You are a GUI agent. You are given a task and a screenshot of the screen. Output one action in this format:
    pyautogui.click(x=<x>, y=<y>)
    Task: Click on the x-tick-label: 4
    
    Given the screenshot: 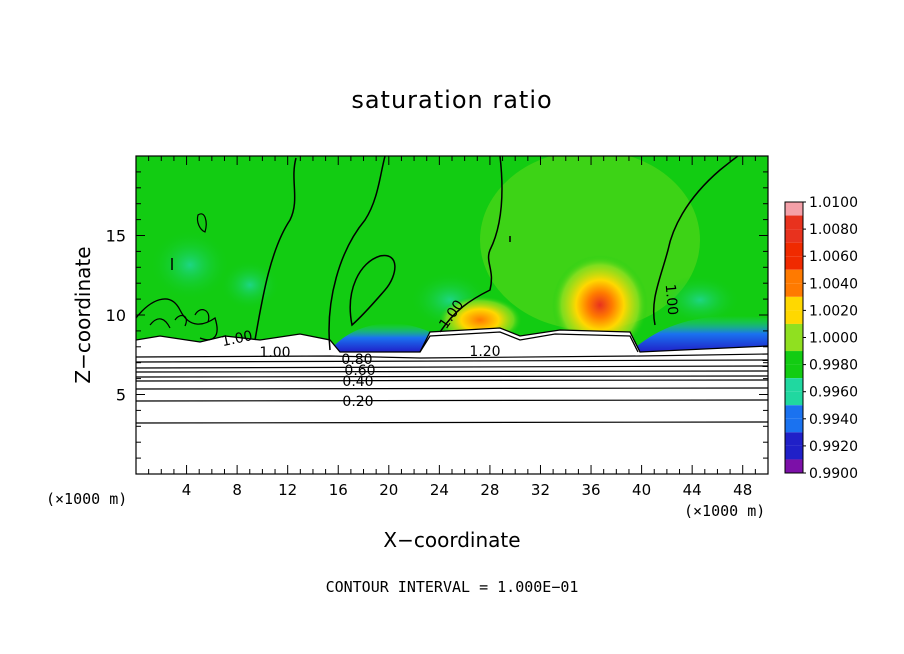 What is the action you would take?
    pyautogui.click(x=187, y=490)
    